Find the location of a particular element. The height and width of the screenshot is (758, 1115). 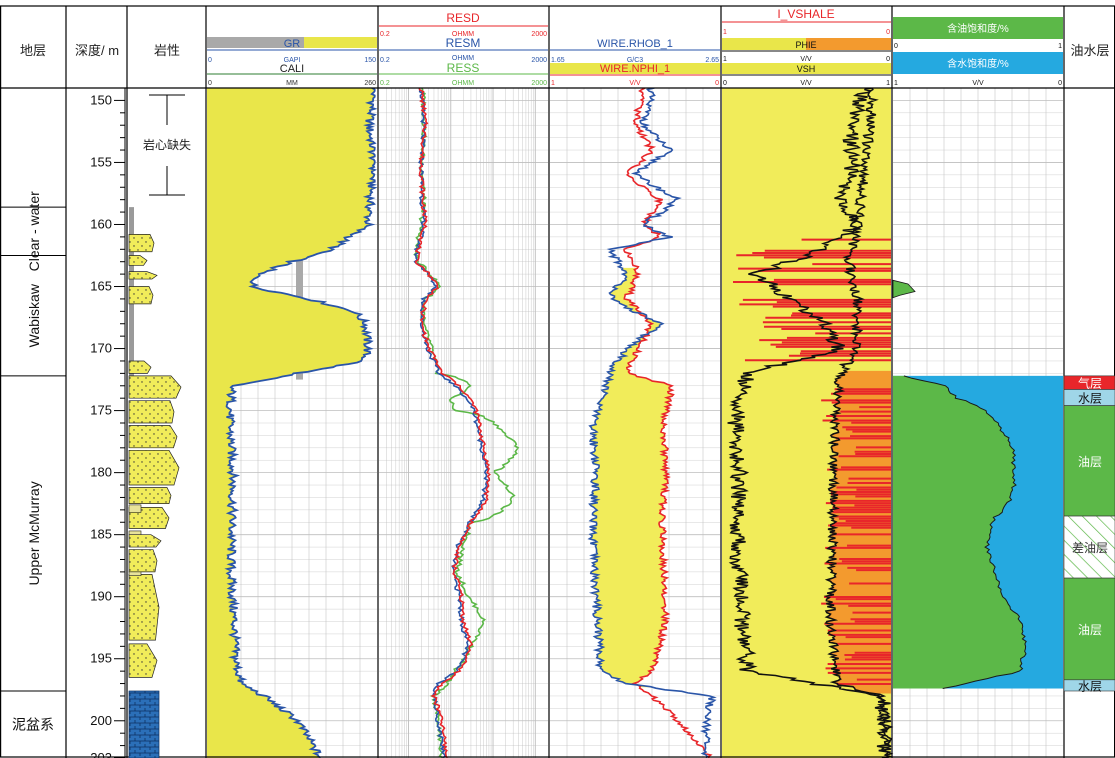

phie-max: 0 is located at coordinates (888, 59).